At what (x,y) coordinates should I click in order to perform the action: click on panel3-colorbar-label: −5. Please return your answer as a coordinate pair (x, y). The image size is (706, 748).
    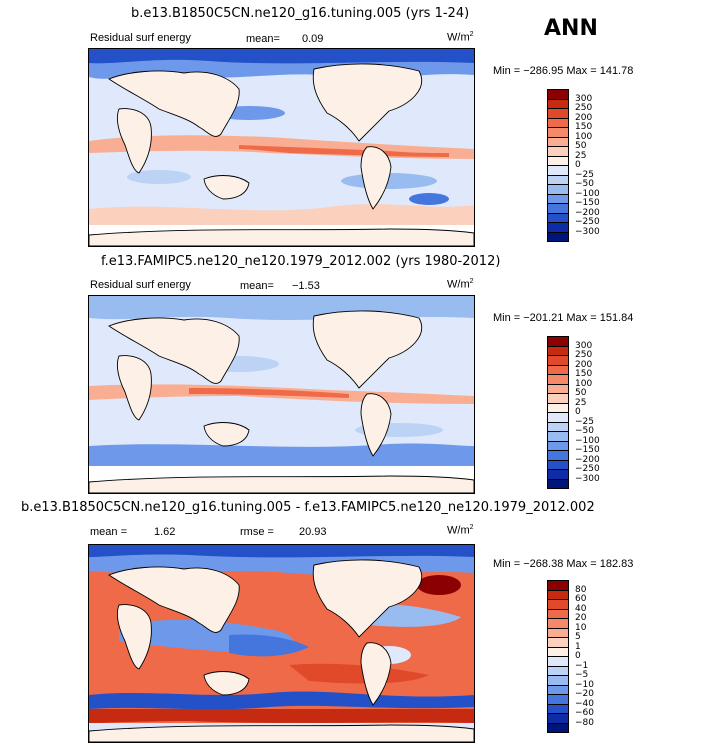
    Looking at the image, I should click on (582, 675).